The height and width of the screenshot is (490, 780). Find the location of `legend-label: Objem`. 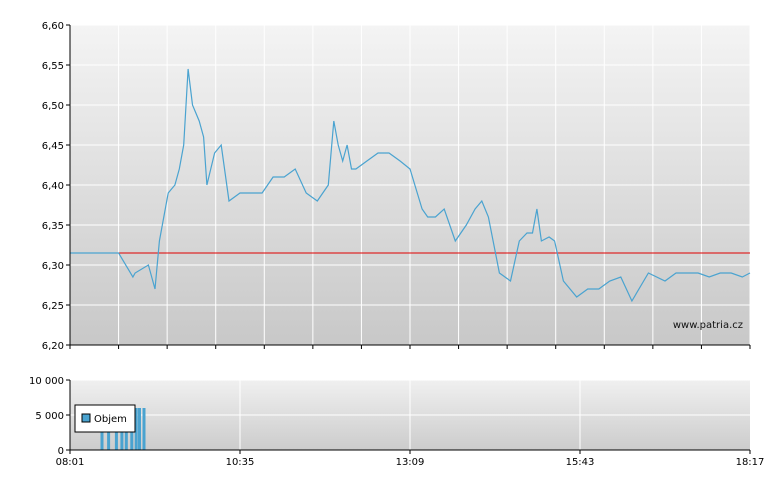

legend-label: Objem is located at coordinates (110, 419).